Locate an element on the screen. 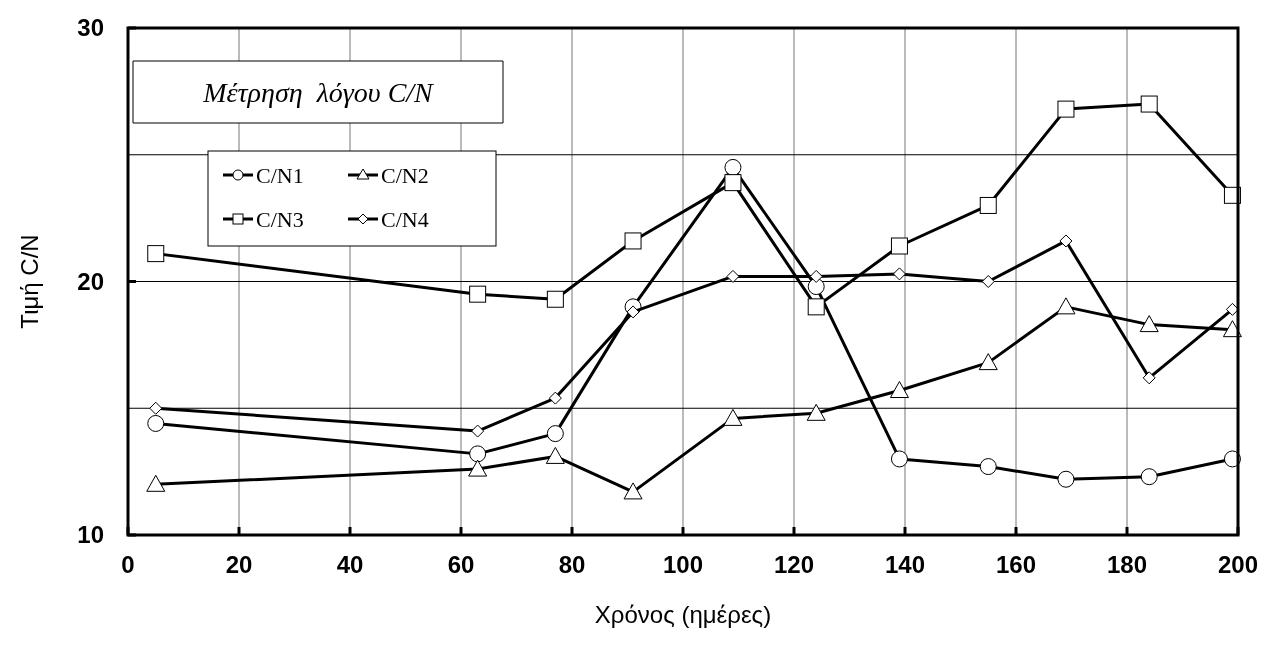 The width and height of the screenshot is (1270, 653). x-tick-label: 60 is located at coordinates (461, 564).